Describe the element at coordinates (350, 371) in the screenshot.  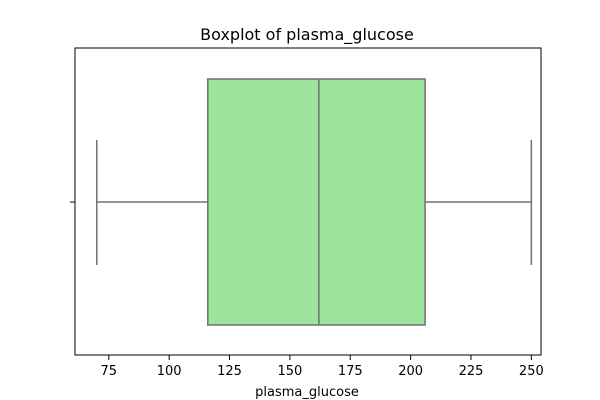
I see `x-tick-label: 175` at that location.